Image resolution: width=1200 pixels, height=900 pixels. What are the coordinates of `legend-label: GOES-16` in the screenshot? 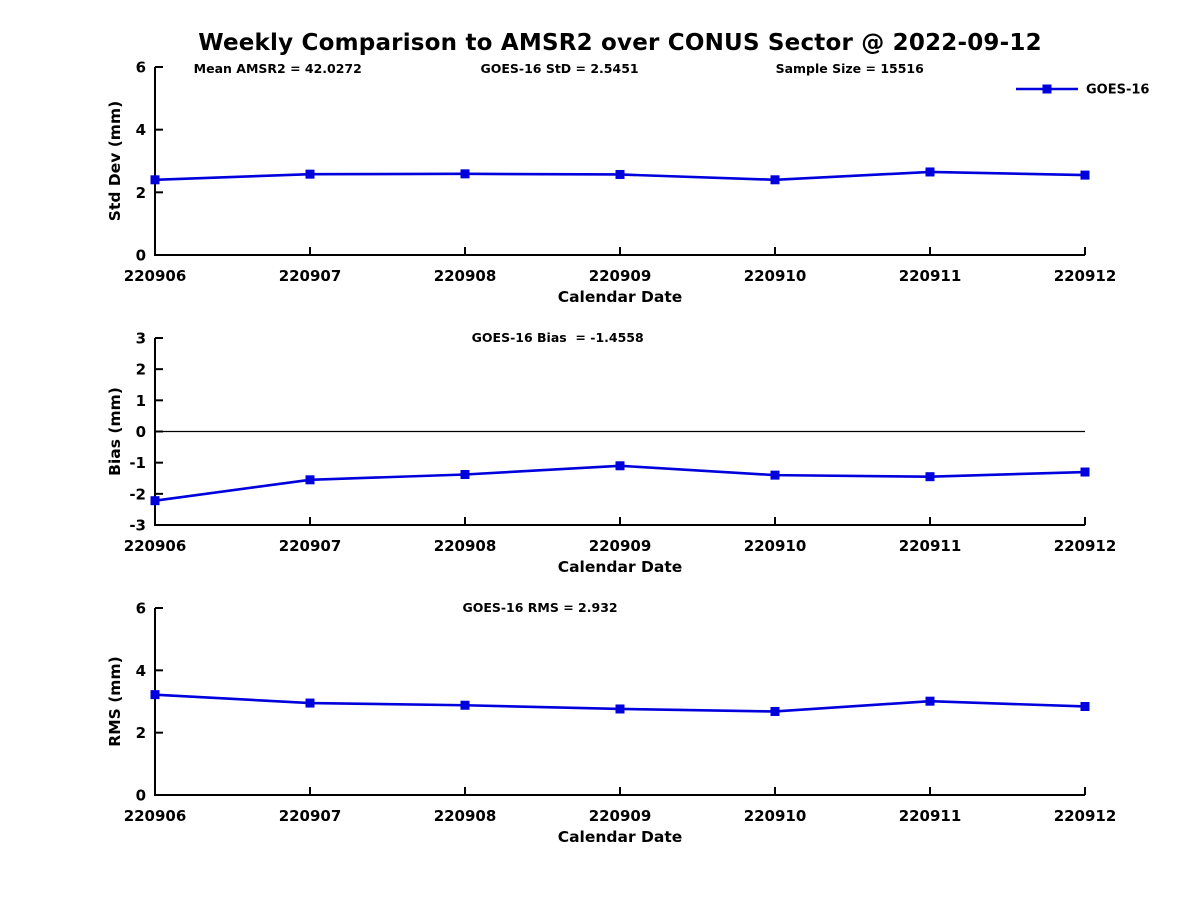 It's located at (1117, 90).